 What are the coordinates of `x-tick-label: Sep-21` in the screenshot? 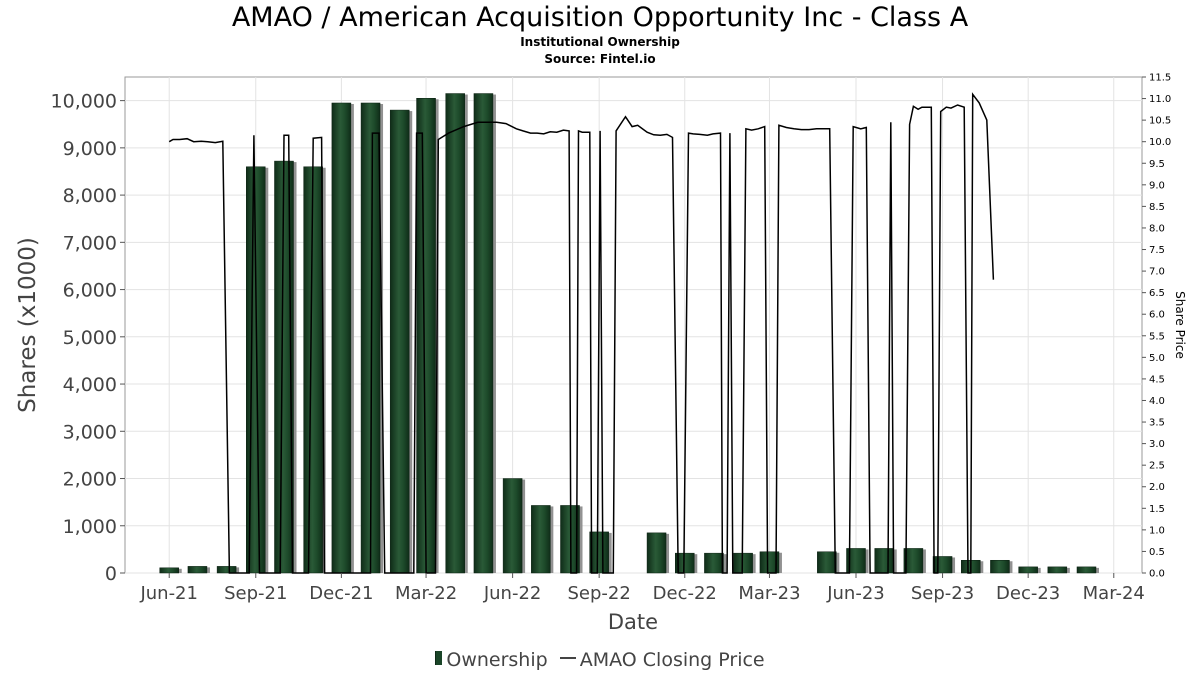 It's located at (255, 593).